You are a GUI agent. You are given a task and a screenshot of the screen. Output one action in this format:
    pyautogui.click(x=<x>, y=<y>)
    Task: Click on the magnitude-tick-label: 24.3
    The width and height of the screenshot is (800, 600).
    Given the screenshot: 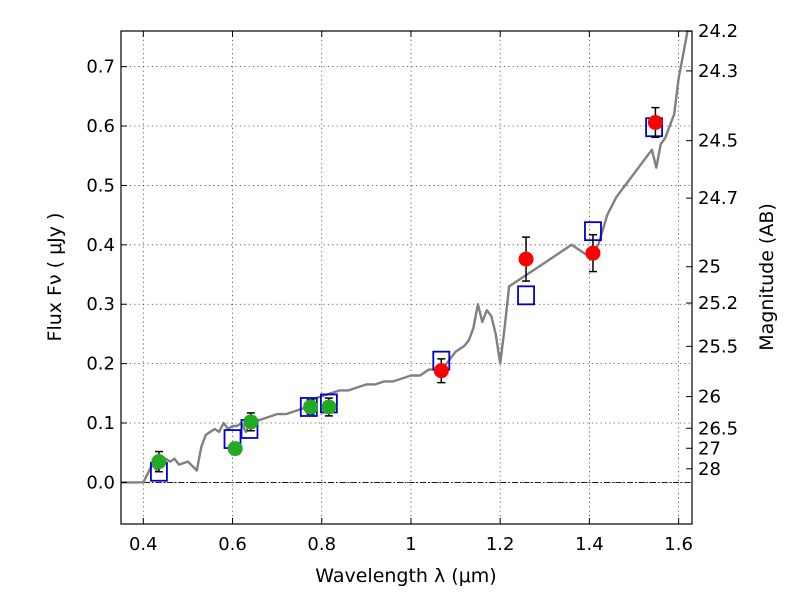 What is the action you would take?
    pyautogui.click(x=718, y=71)
    